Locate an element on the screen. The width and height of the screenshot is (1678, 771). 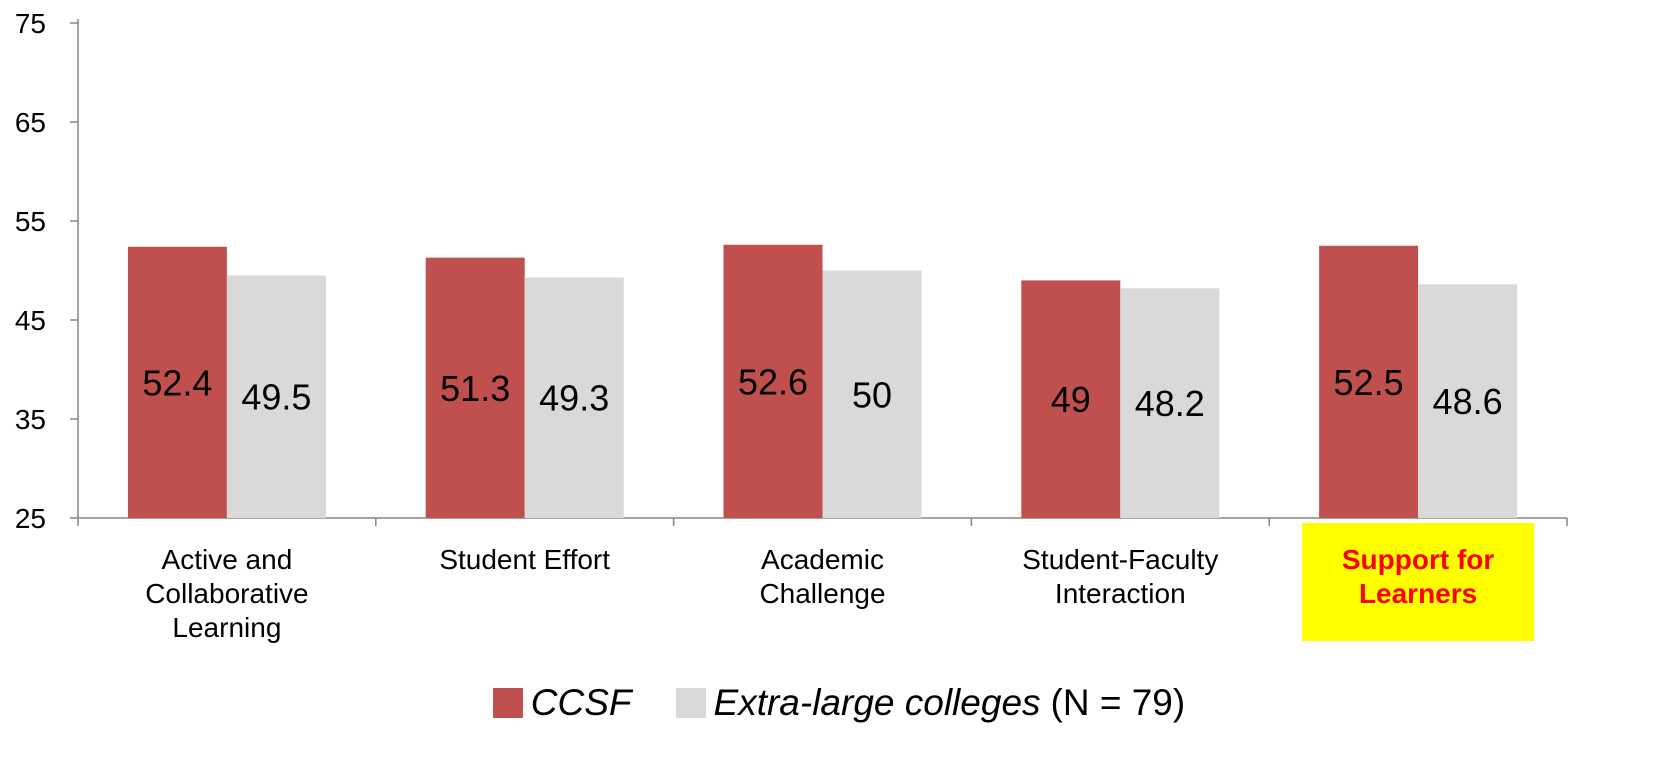
x-category-label-line: Student Effort is located at coordinates (524, 559).